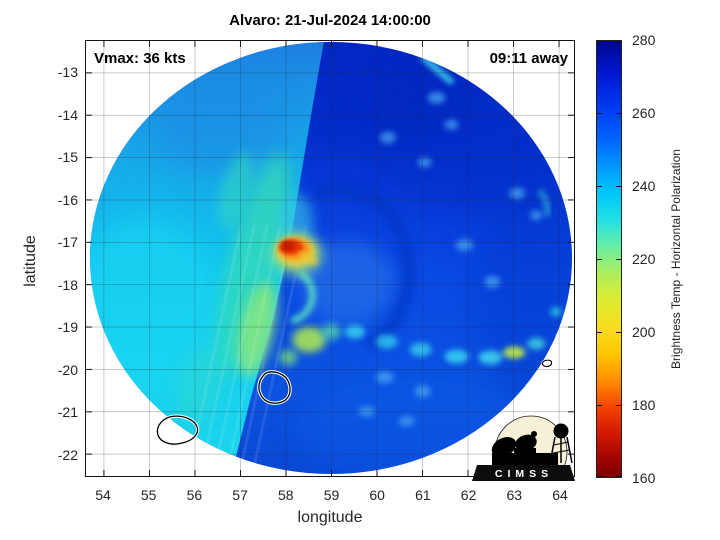 Image resolution: width=720 pixels, height=540 pixels. Describe the element at coordinates (297, 254) in the screenshot. I see `deep-convection-hotspot` at that location.